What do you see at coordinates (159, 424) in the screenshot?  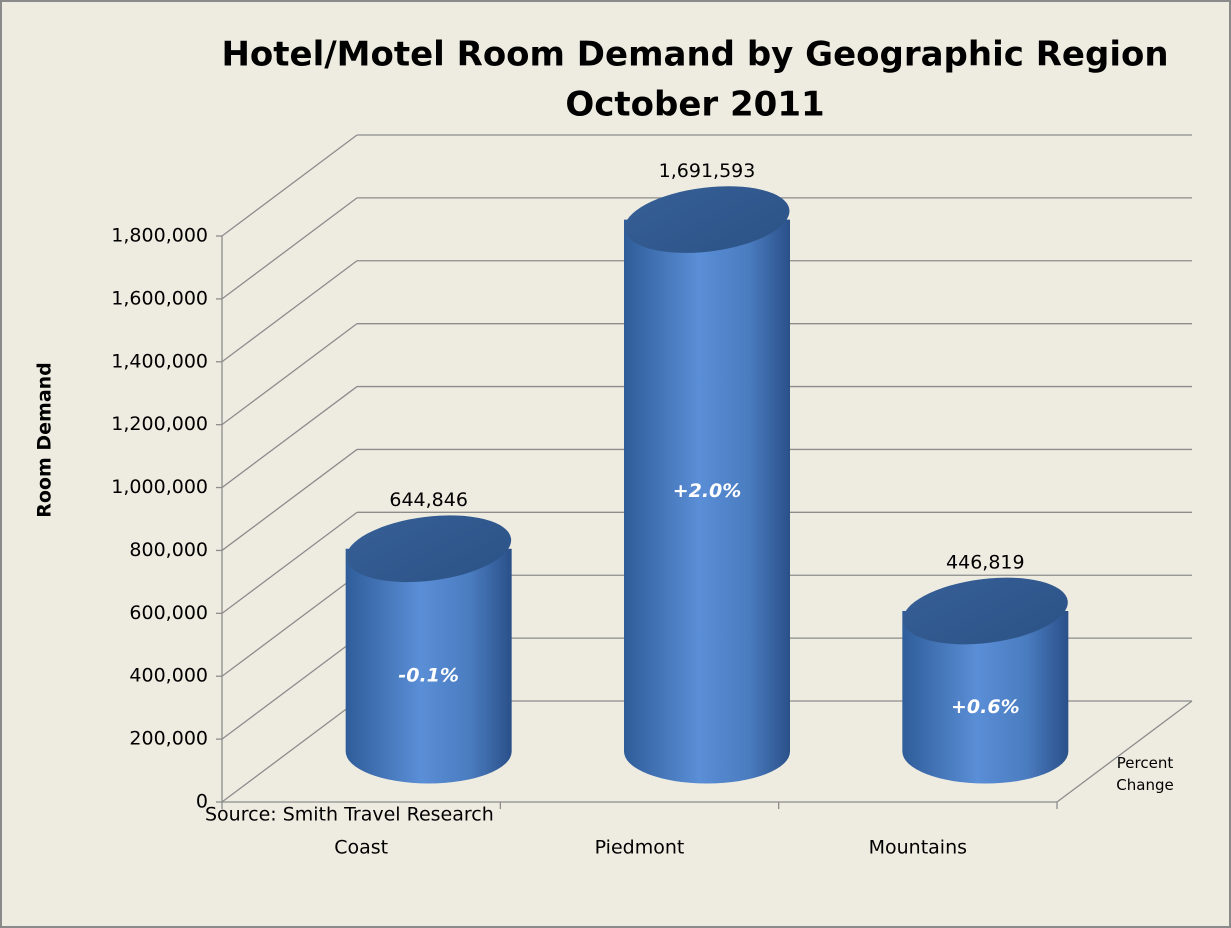 I see `y-tick-label: 1,200,000` at bounding box center [159, 424].